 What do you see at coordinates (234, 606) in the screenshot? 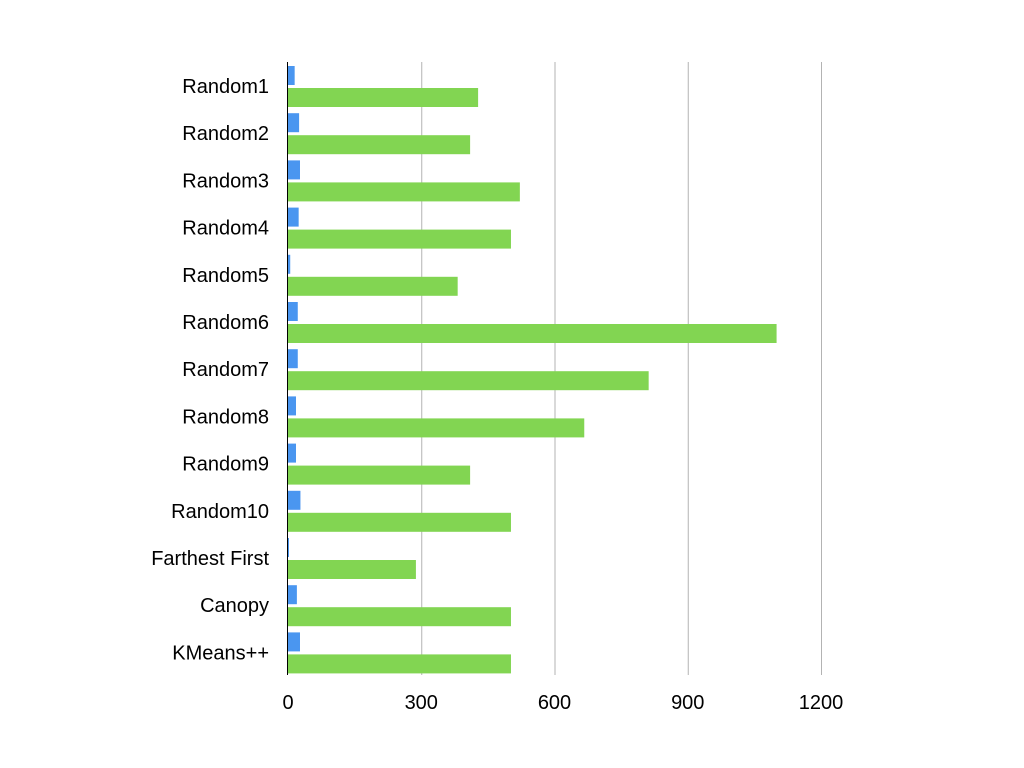
I see `category-label: Canopy` at bounding box center [234, 606].